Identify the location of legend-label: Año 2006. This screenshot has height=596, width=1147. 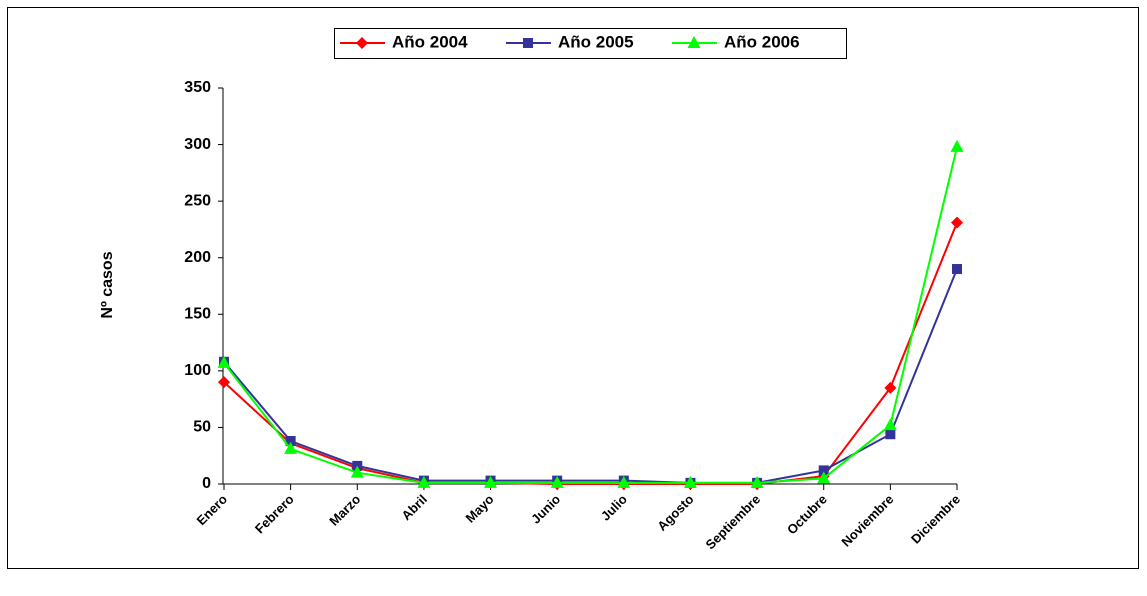
(762, 41).